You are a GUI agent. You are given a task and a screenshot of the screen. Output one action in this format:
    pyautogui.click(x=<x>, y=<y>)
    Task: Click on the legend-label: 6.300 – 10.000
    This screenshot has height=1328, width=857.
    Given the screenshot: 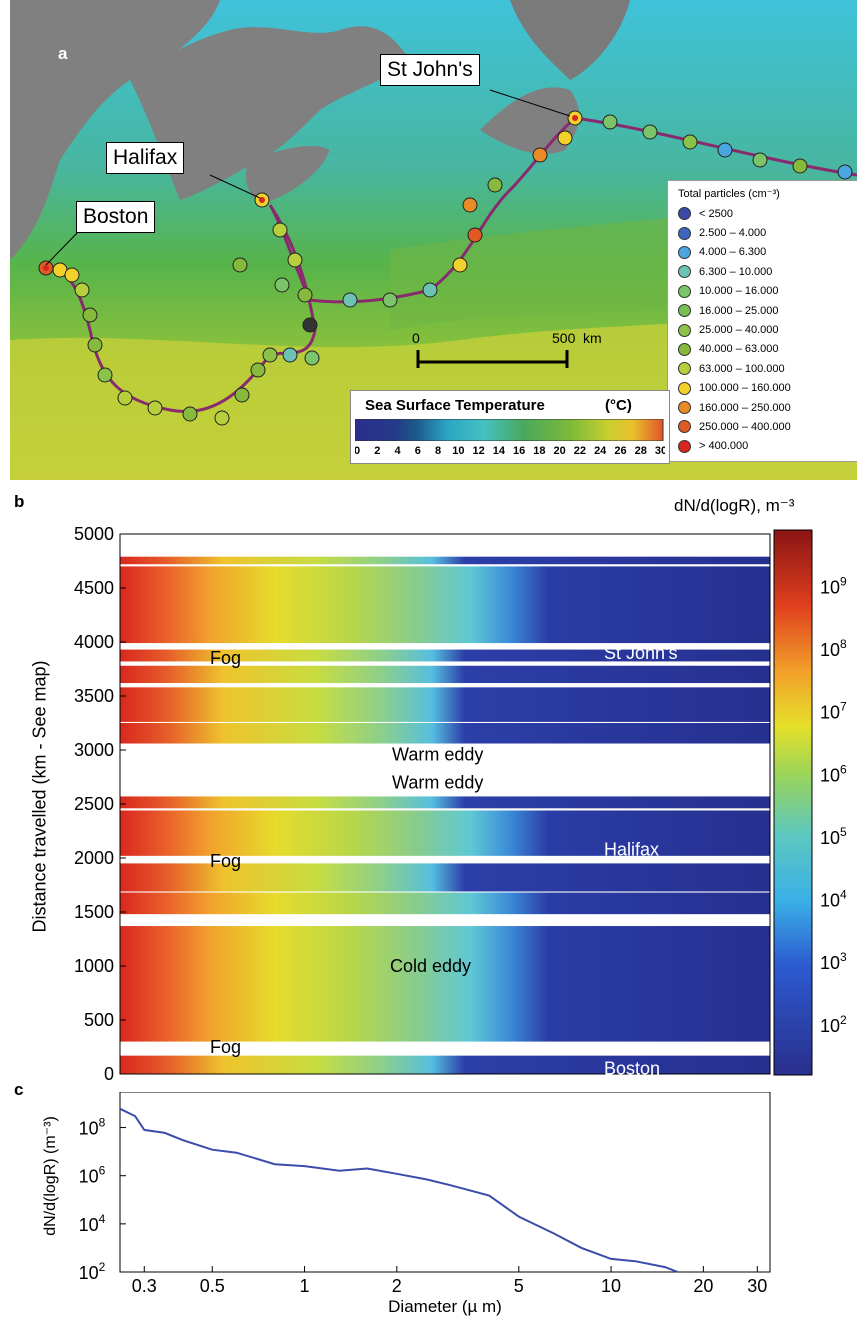 What is the action you would take?
    pyautogui.click(x=736, y=271)
    